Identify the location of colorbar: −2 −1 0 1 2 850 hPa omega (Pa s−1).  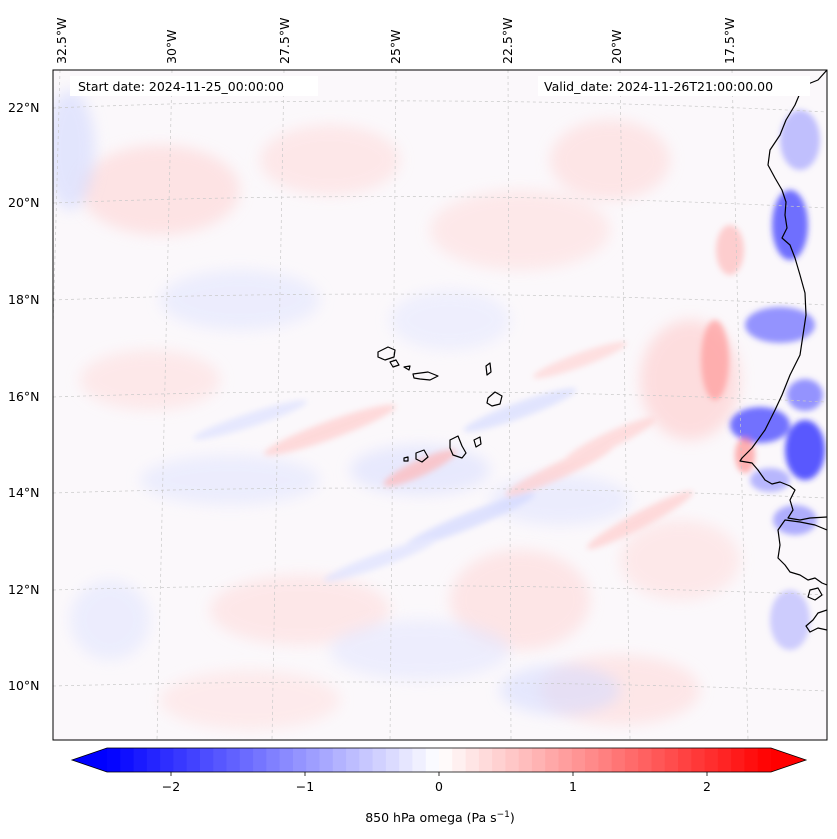
(439, 786).